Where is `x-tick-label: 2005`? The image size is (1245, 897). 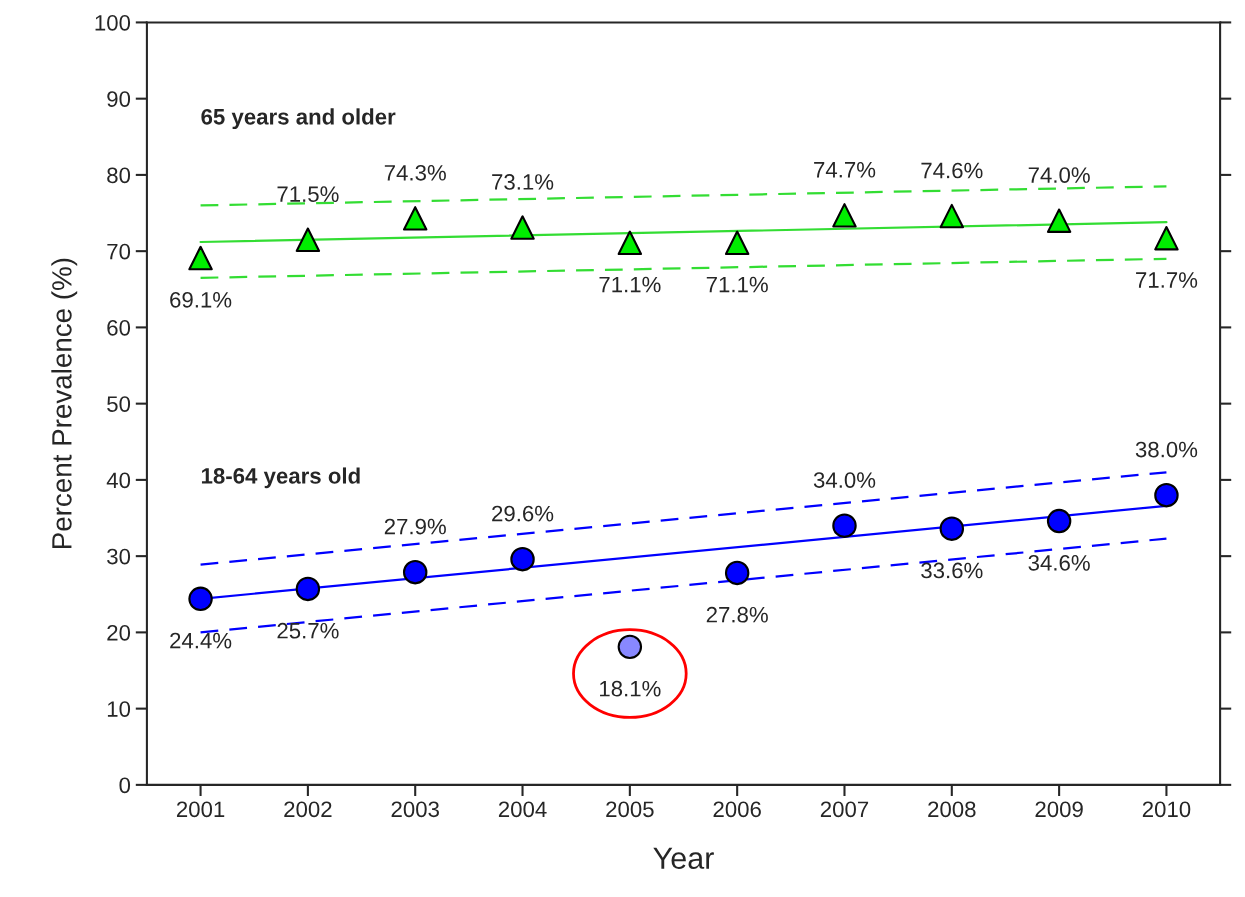 x-tick-label: 2005 is located at coordinates (630, 809).